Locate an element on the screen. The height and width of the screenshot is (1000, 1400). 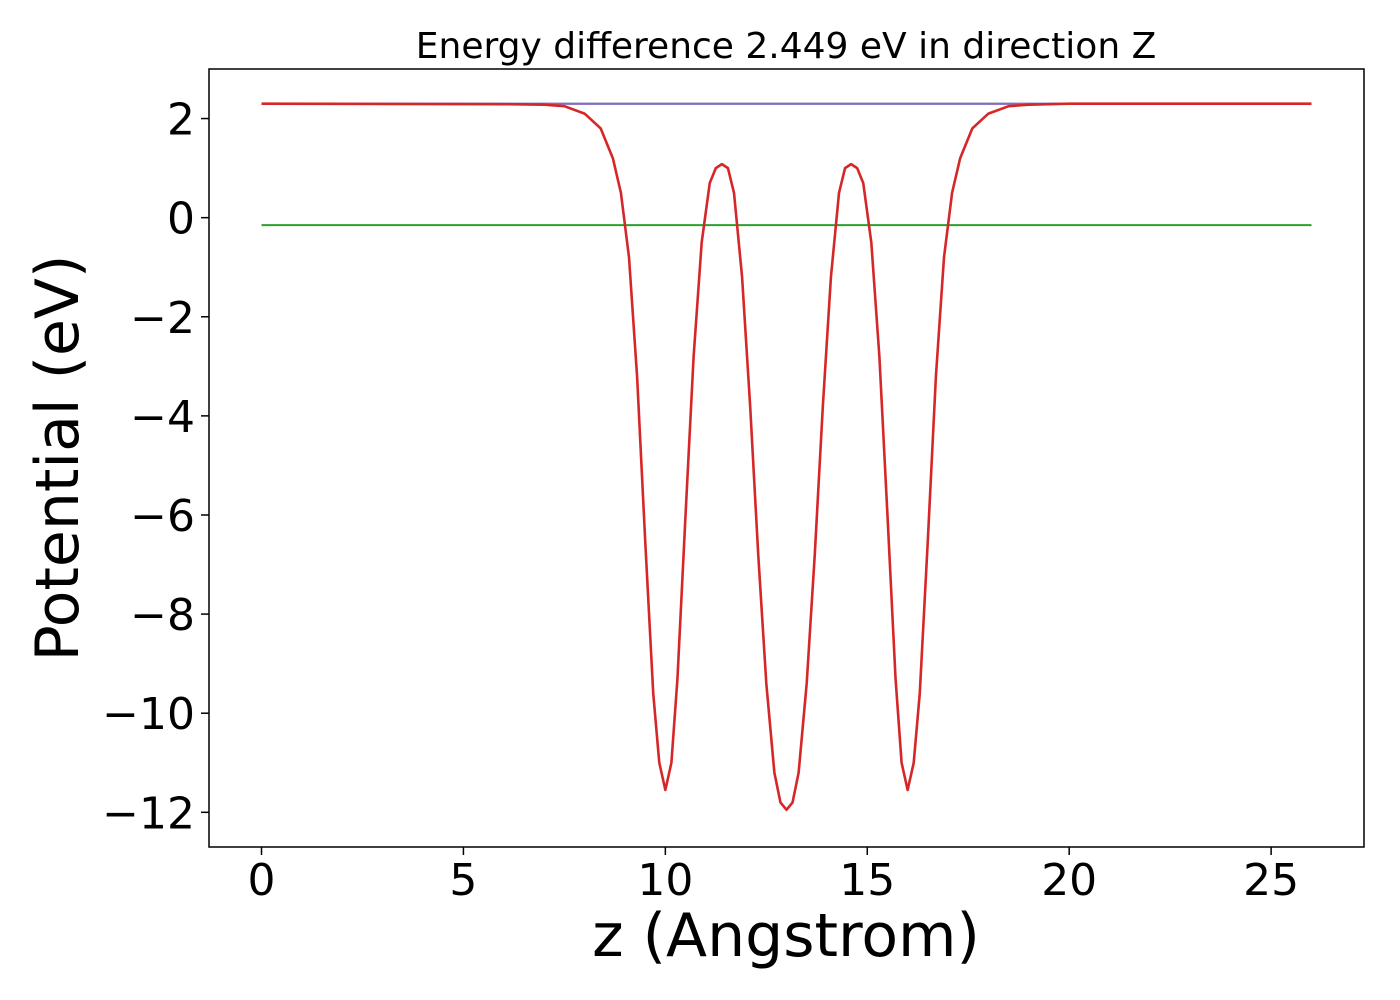
x-tick-label-2: 10 is located at coordinates (665, 880).